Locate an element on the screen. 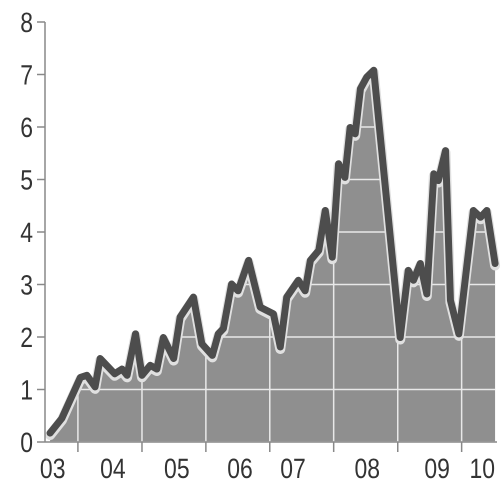 The image size is (503, 493). y-tick-label: 1 is located at coordinates (26, 390).